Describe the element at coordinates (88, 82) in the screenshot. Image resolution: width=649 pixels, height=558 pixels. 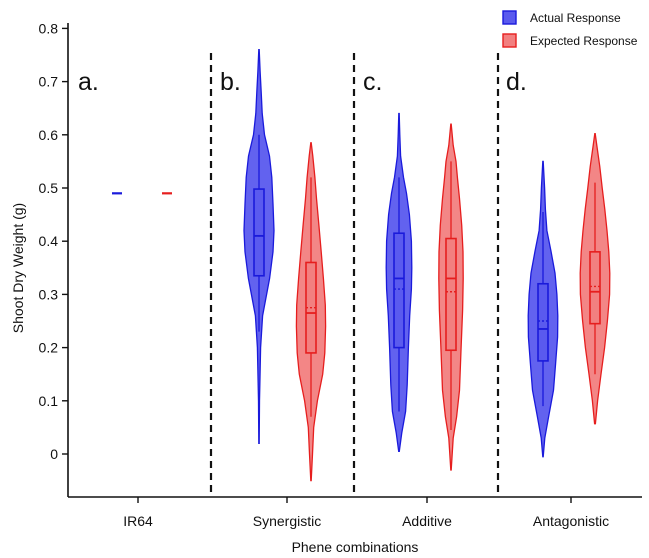
I see `panel-letter: a.` at that location.